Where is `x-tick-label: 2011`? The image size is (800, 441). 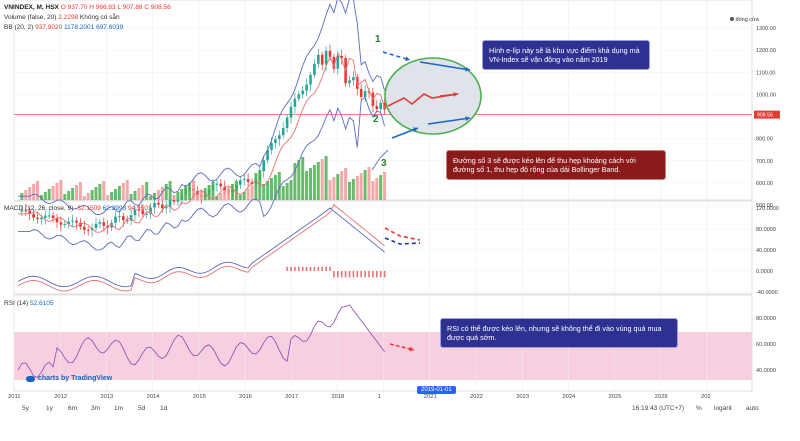 x-tick-label: 2011 is located at coordinates (14, 397).